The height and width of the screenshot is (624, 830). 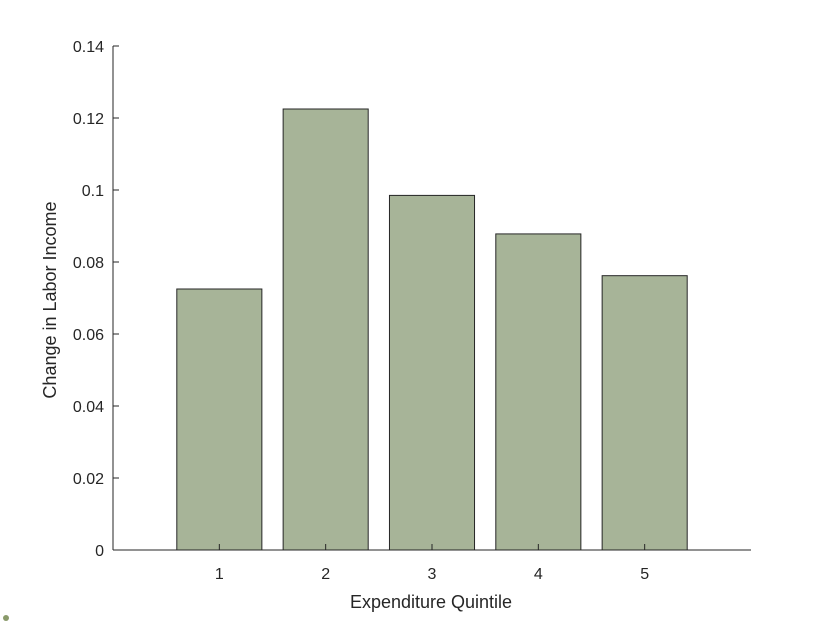 I want to click on y-tick-label: 0.02, so click(x=88, y=479).